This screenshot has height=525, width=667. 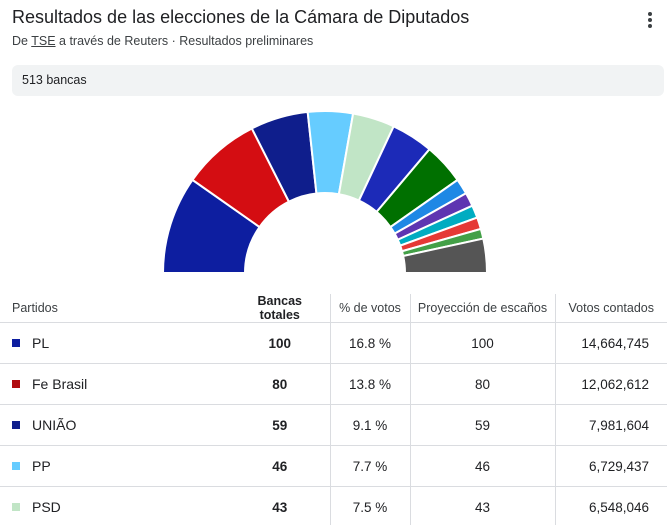 What do you see at coordinates (280, 343) in the screenshot?
I see `total-seats-cell: 100` at bounding box center [280, 343].